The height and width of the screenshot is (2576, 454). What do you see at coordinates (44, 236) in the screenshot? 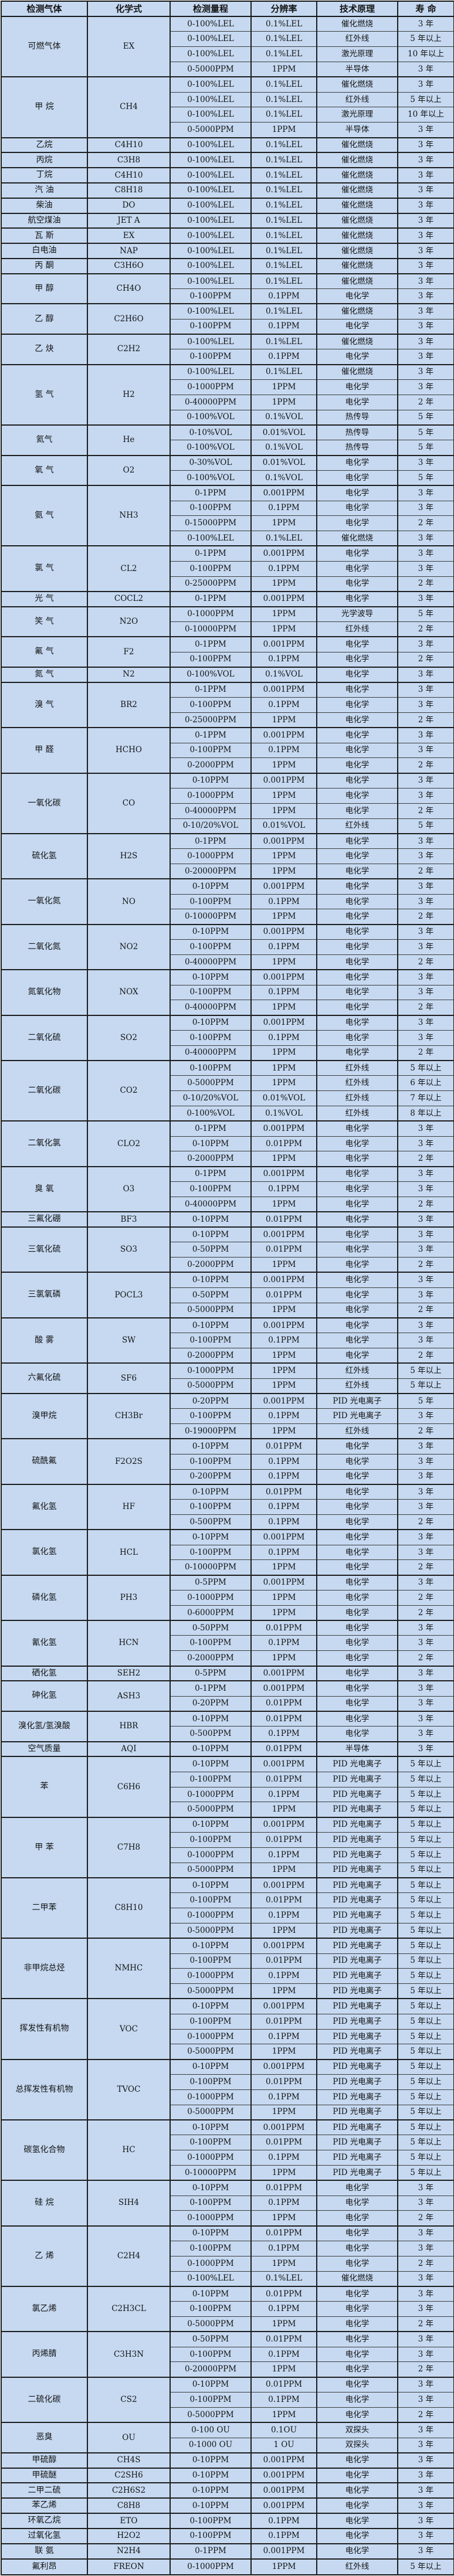
I see `gas-name-cell: 瓦 斯` at bounding box center [44, 236].